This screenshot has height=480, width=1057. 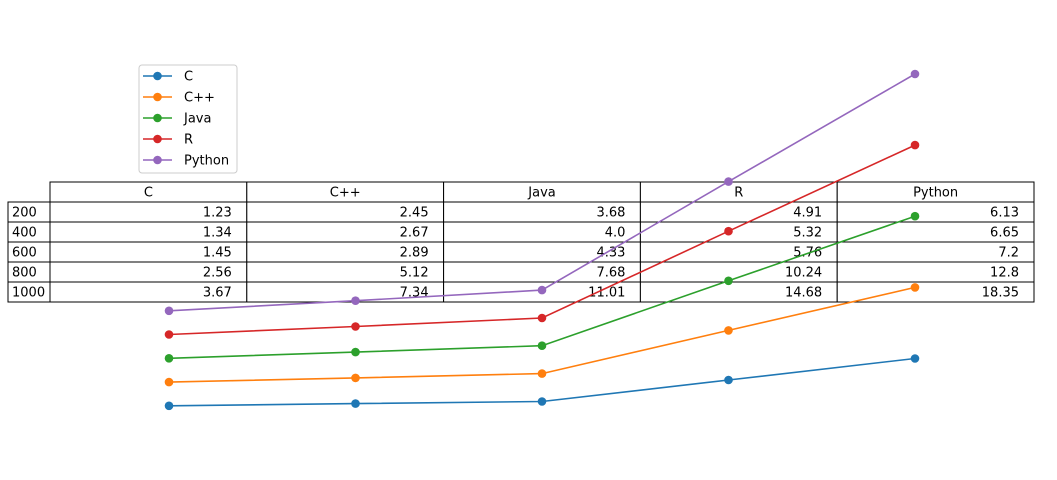 I want to click on table-column-label: C++, so click(x=345, y=193).